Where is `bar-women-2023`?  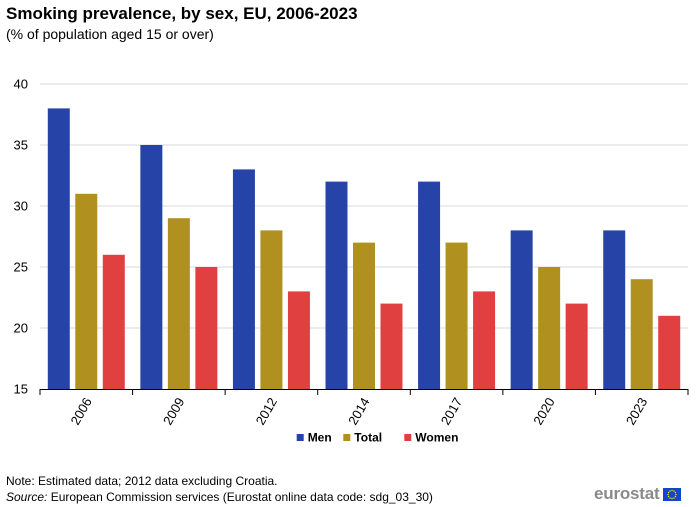 bar-women-2023 is located at coordinates (669, 352).